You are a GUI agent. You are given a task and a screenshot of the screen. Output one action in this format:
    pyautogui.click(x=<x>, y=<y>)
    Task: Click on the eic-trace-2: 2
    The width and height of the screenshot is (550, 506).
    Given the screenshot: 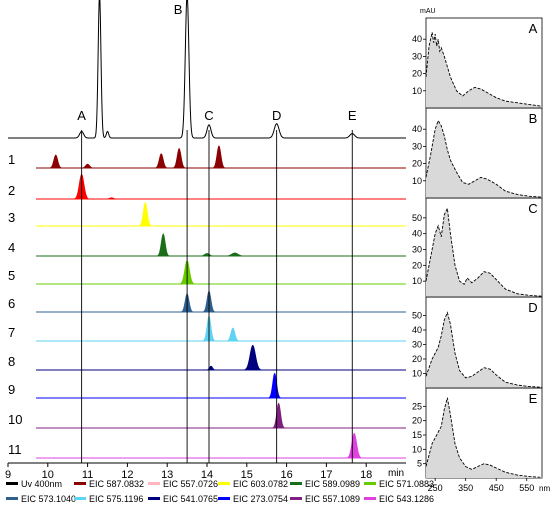 What is the action you would take?
    pyautogui.click(x=207, y=186)
    